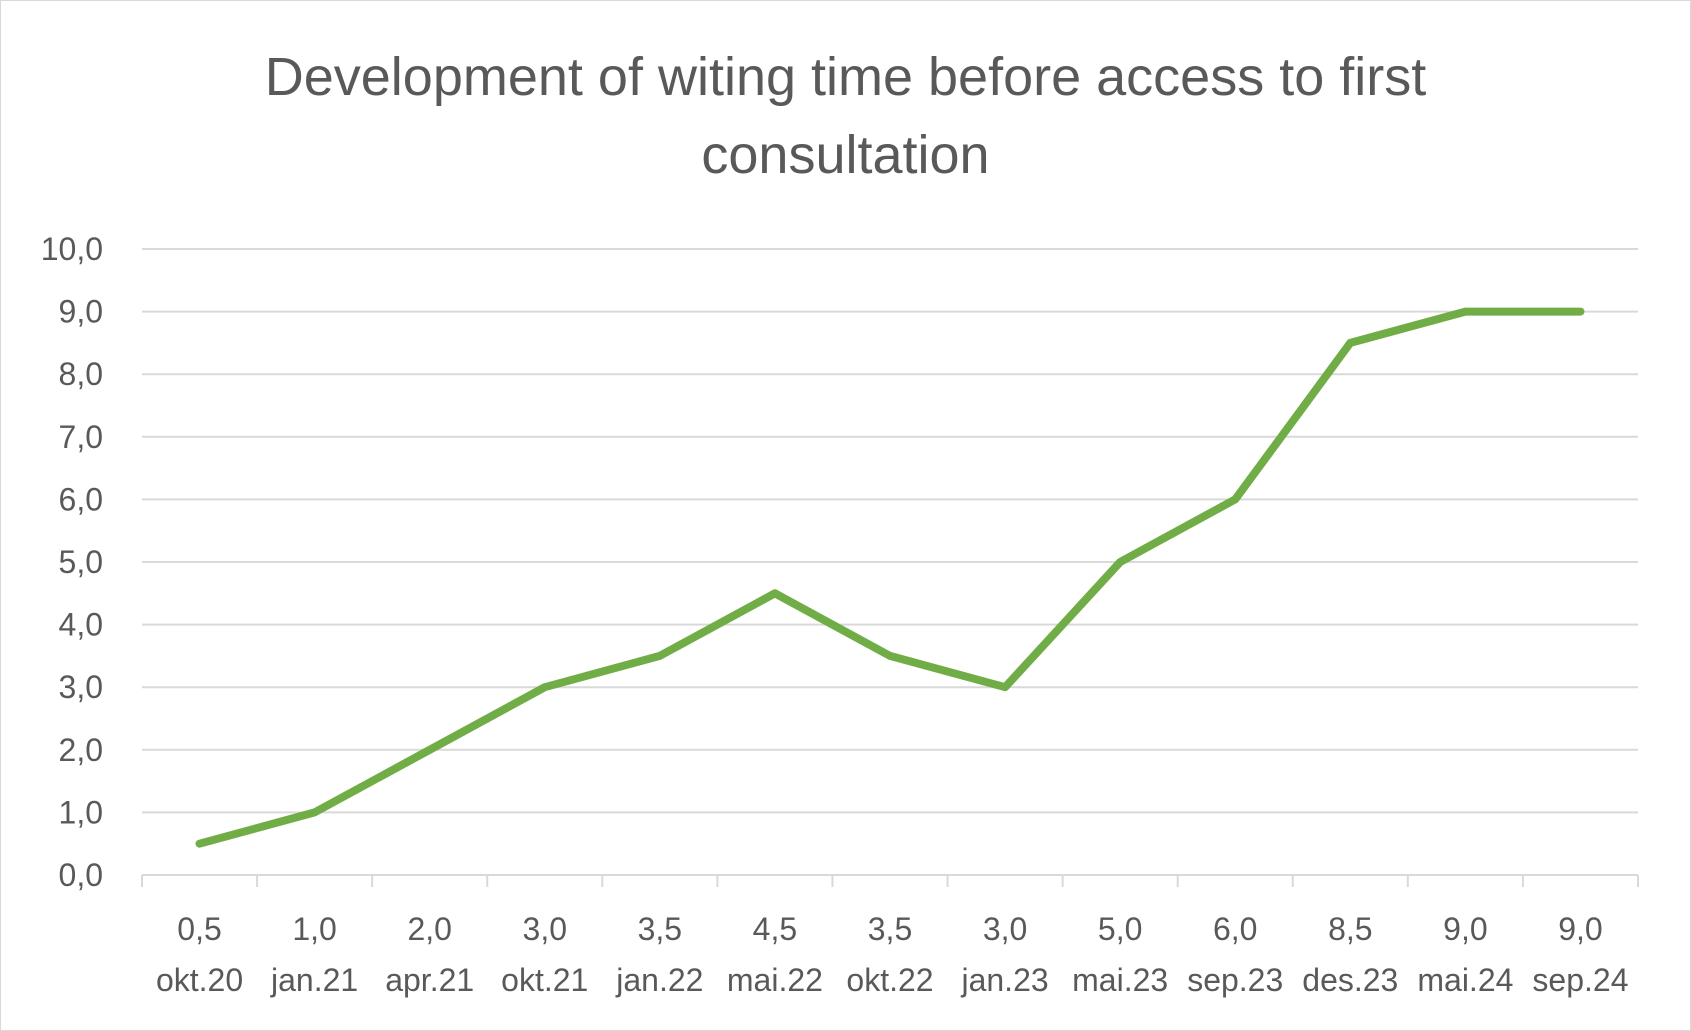  Describe the element at coordinates (81, 750) in the screenshot. I see `y-tick-label: 2,0` at that location.